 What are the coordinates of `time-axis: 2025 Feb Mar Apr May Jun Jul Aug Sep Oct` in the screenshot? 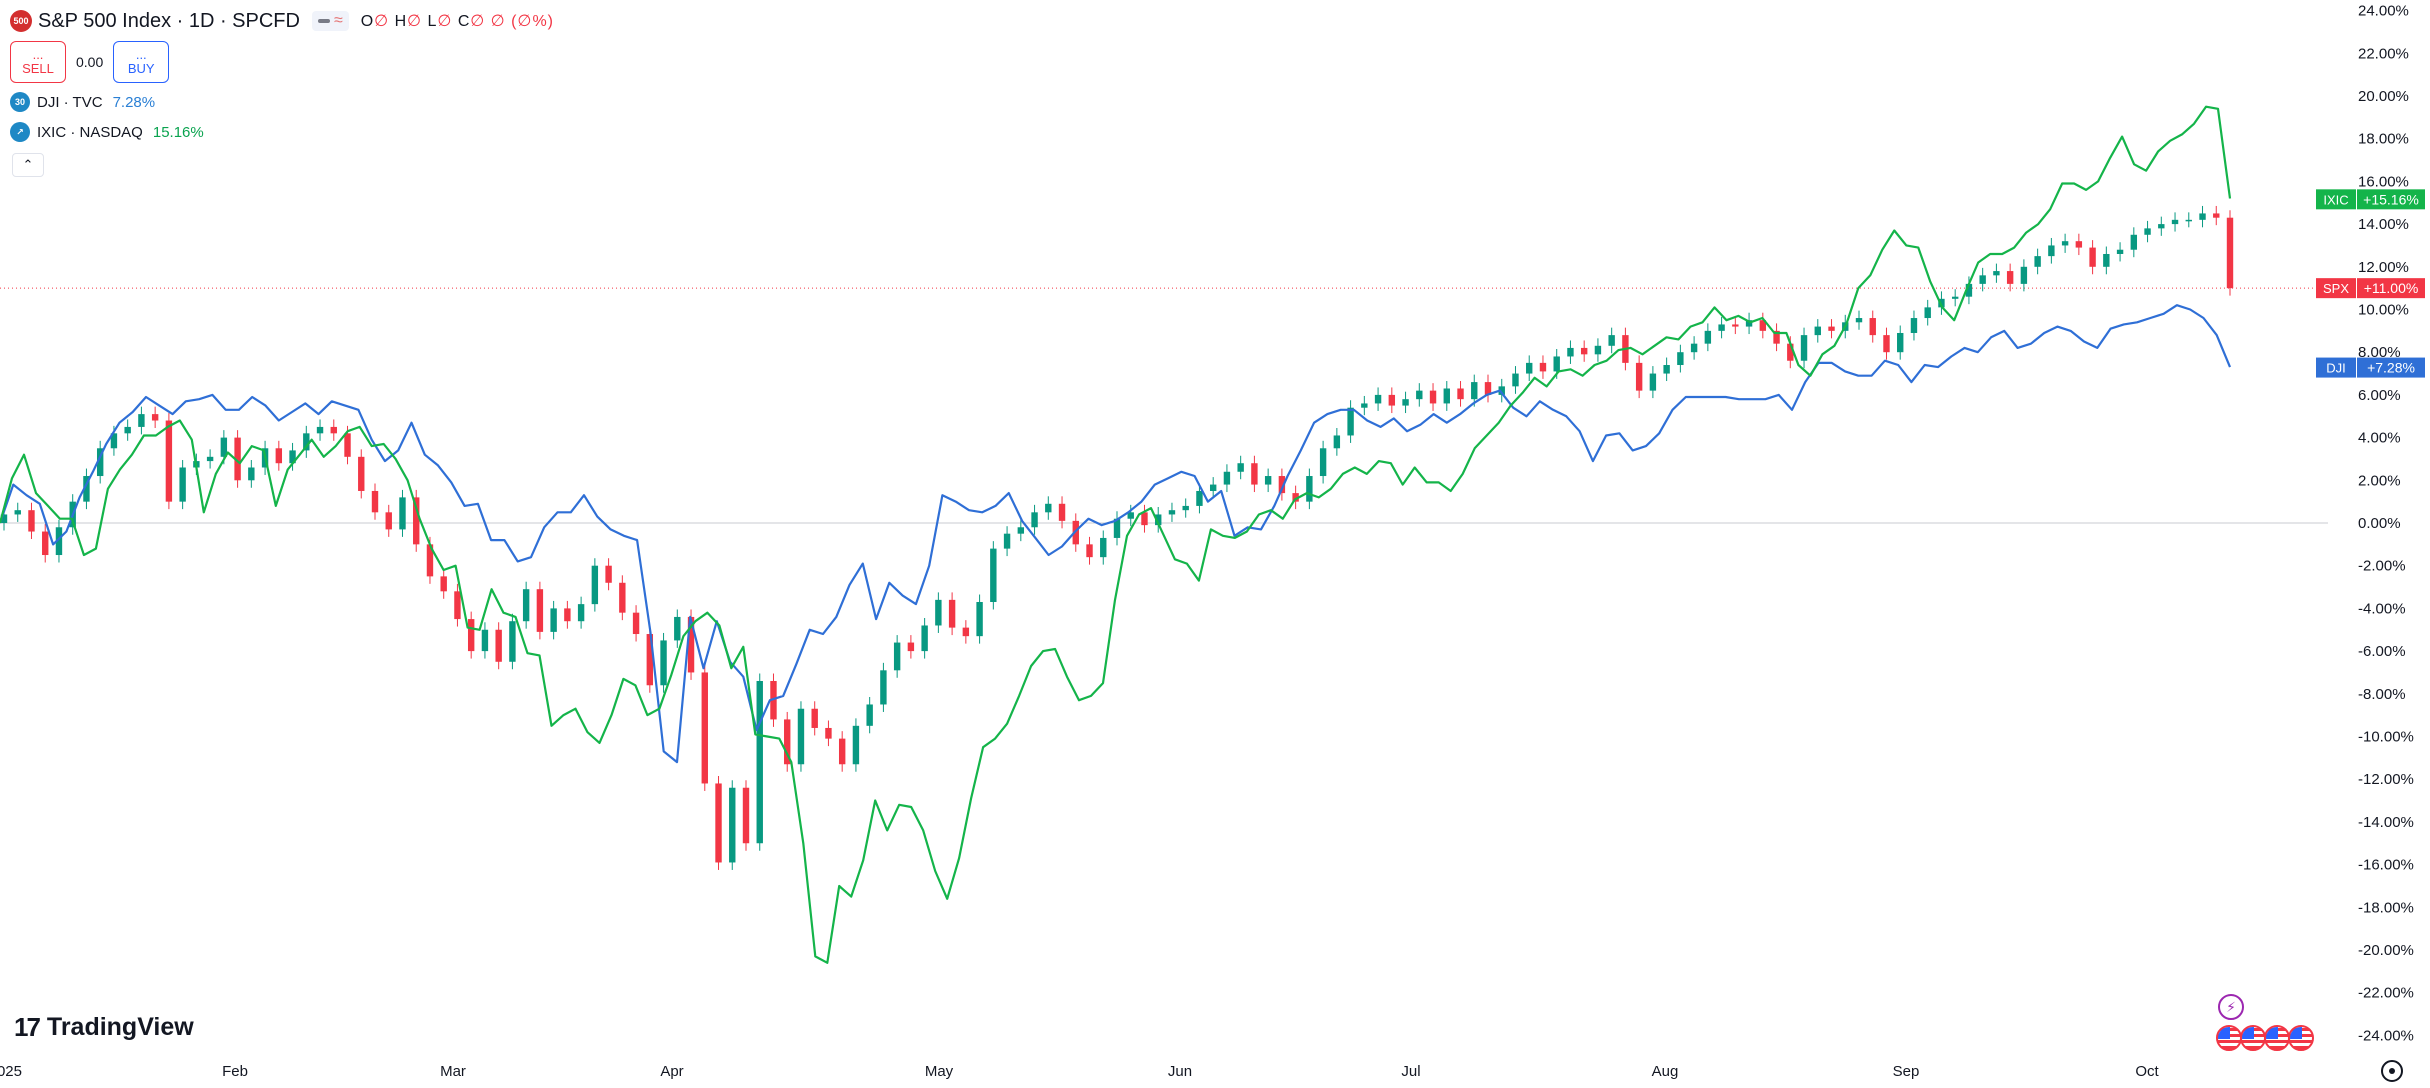 It's located at (1079, 1071).